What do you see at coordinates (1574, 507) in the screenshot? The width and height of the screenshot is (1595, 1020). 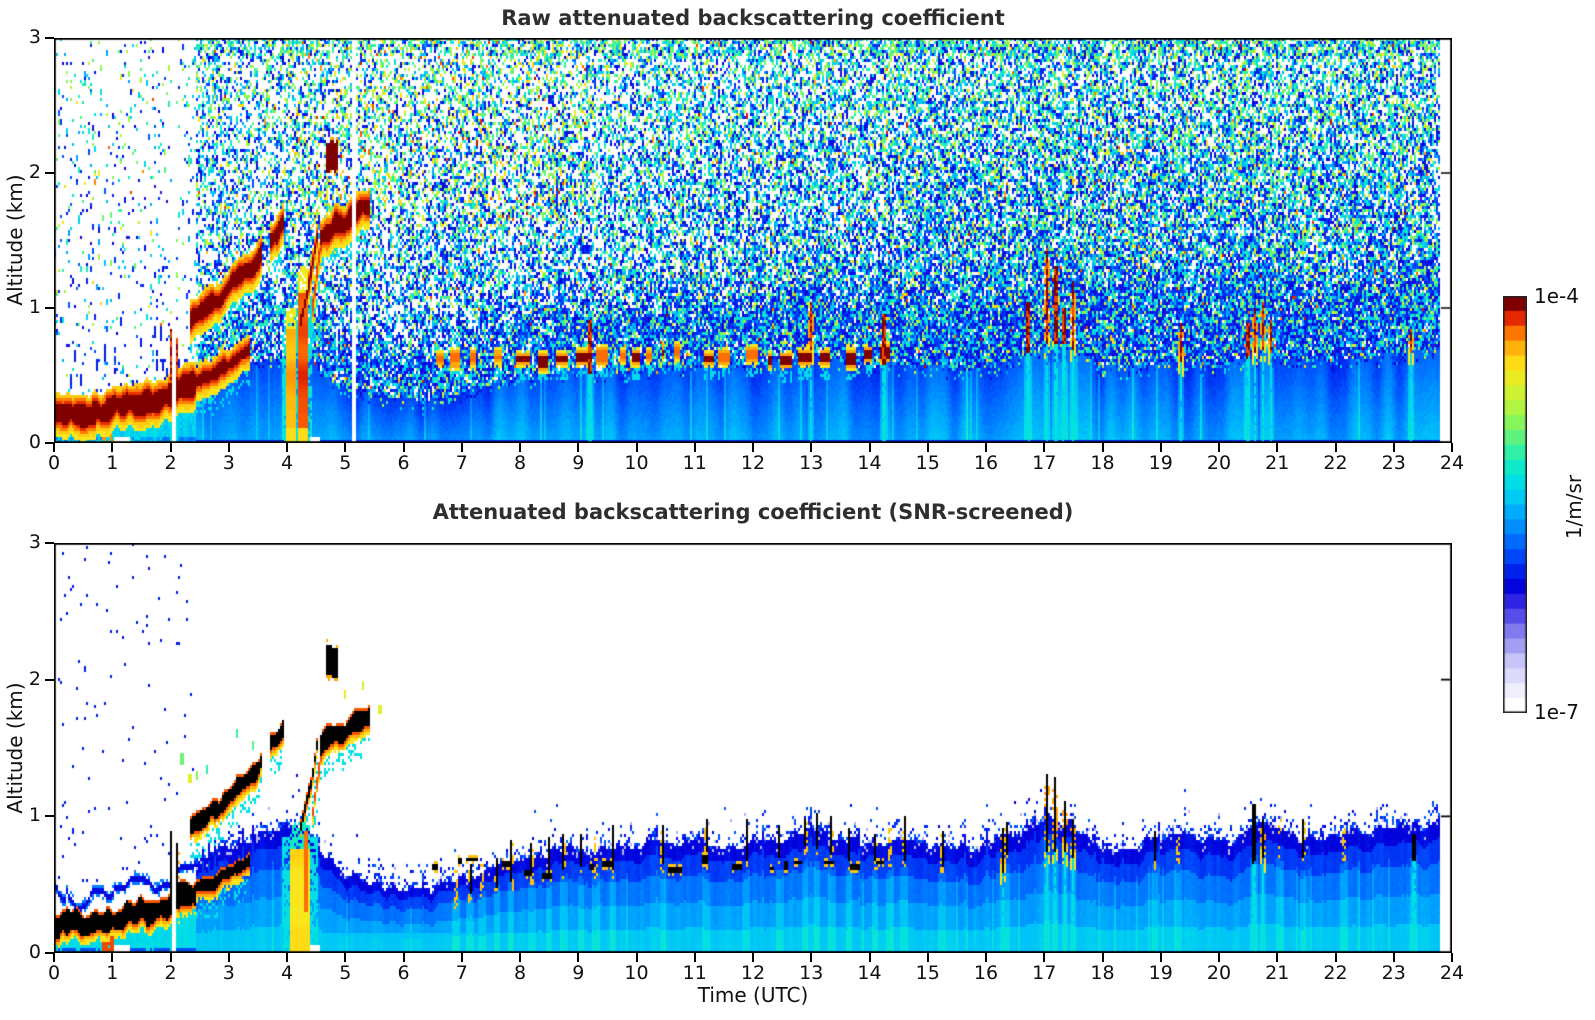 I see `colorbar-units-label: 1/m/sr` at bounding box center [1574, 507].